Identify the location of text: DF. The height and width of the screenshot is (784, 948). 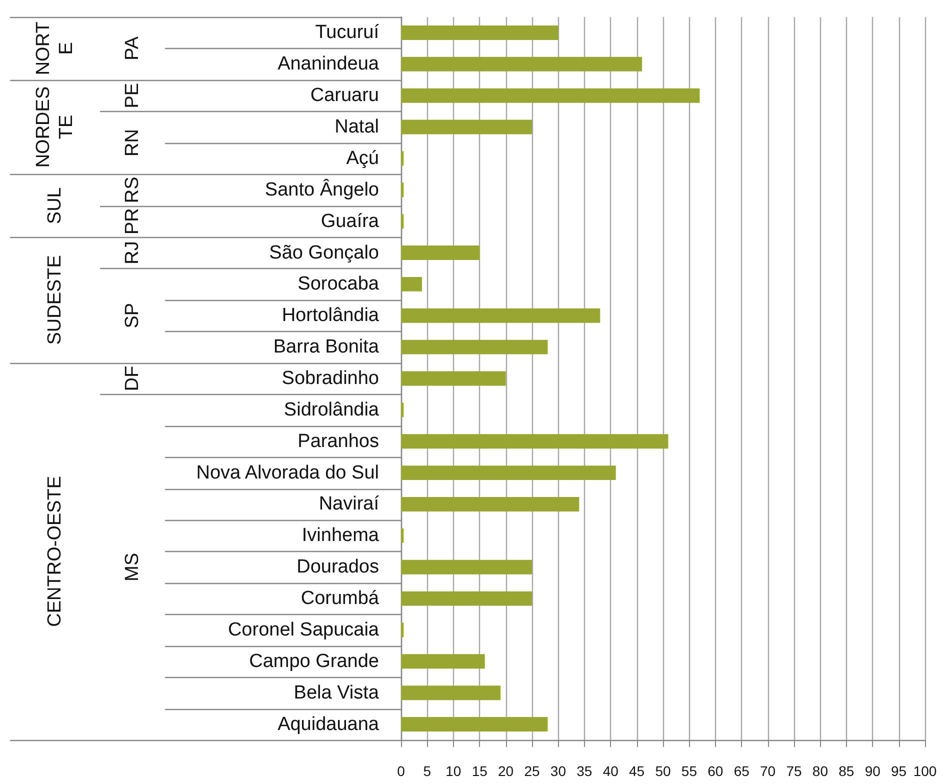
(132, 379).